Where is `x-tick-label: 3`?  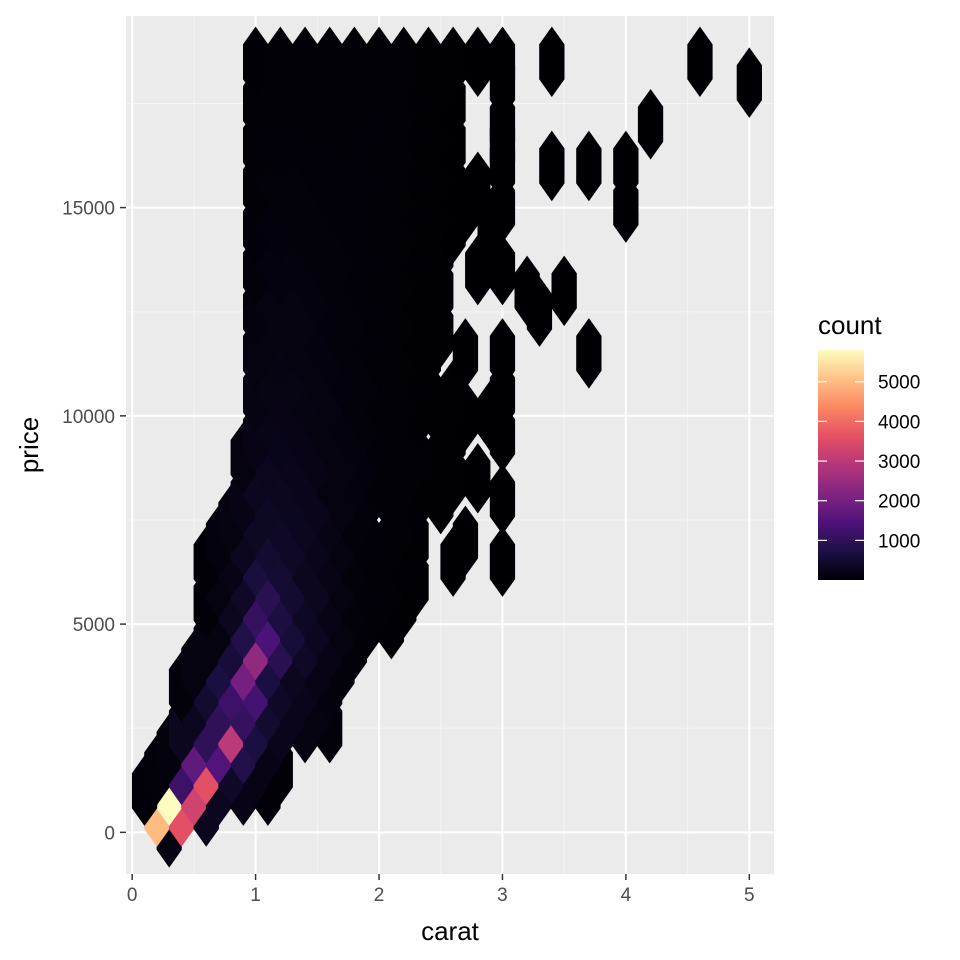
x-tick-label: 3 is located at coordinates (502, 895).